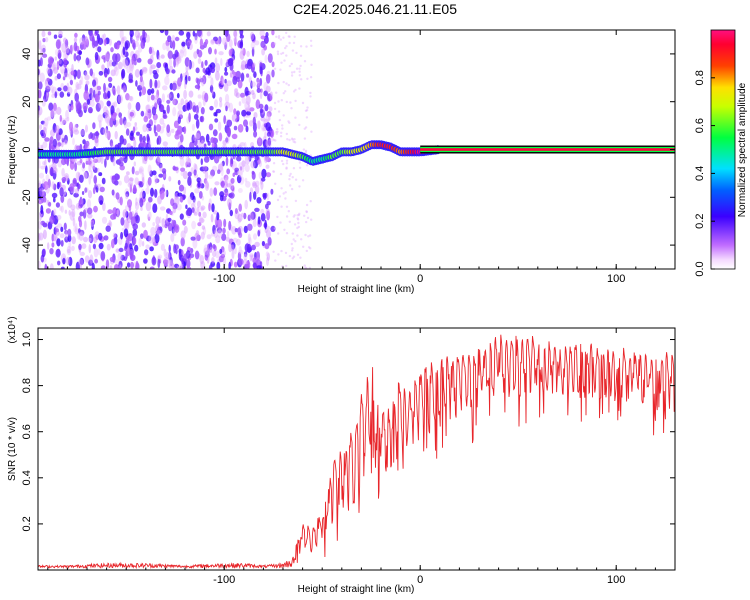  What do you see at coordinates (356, 589) in the screenshot?
I see `bottom-x-axis-label: Height of straight line (km)` at bounding box center [356, 589].